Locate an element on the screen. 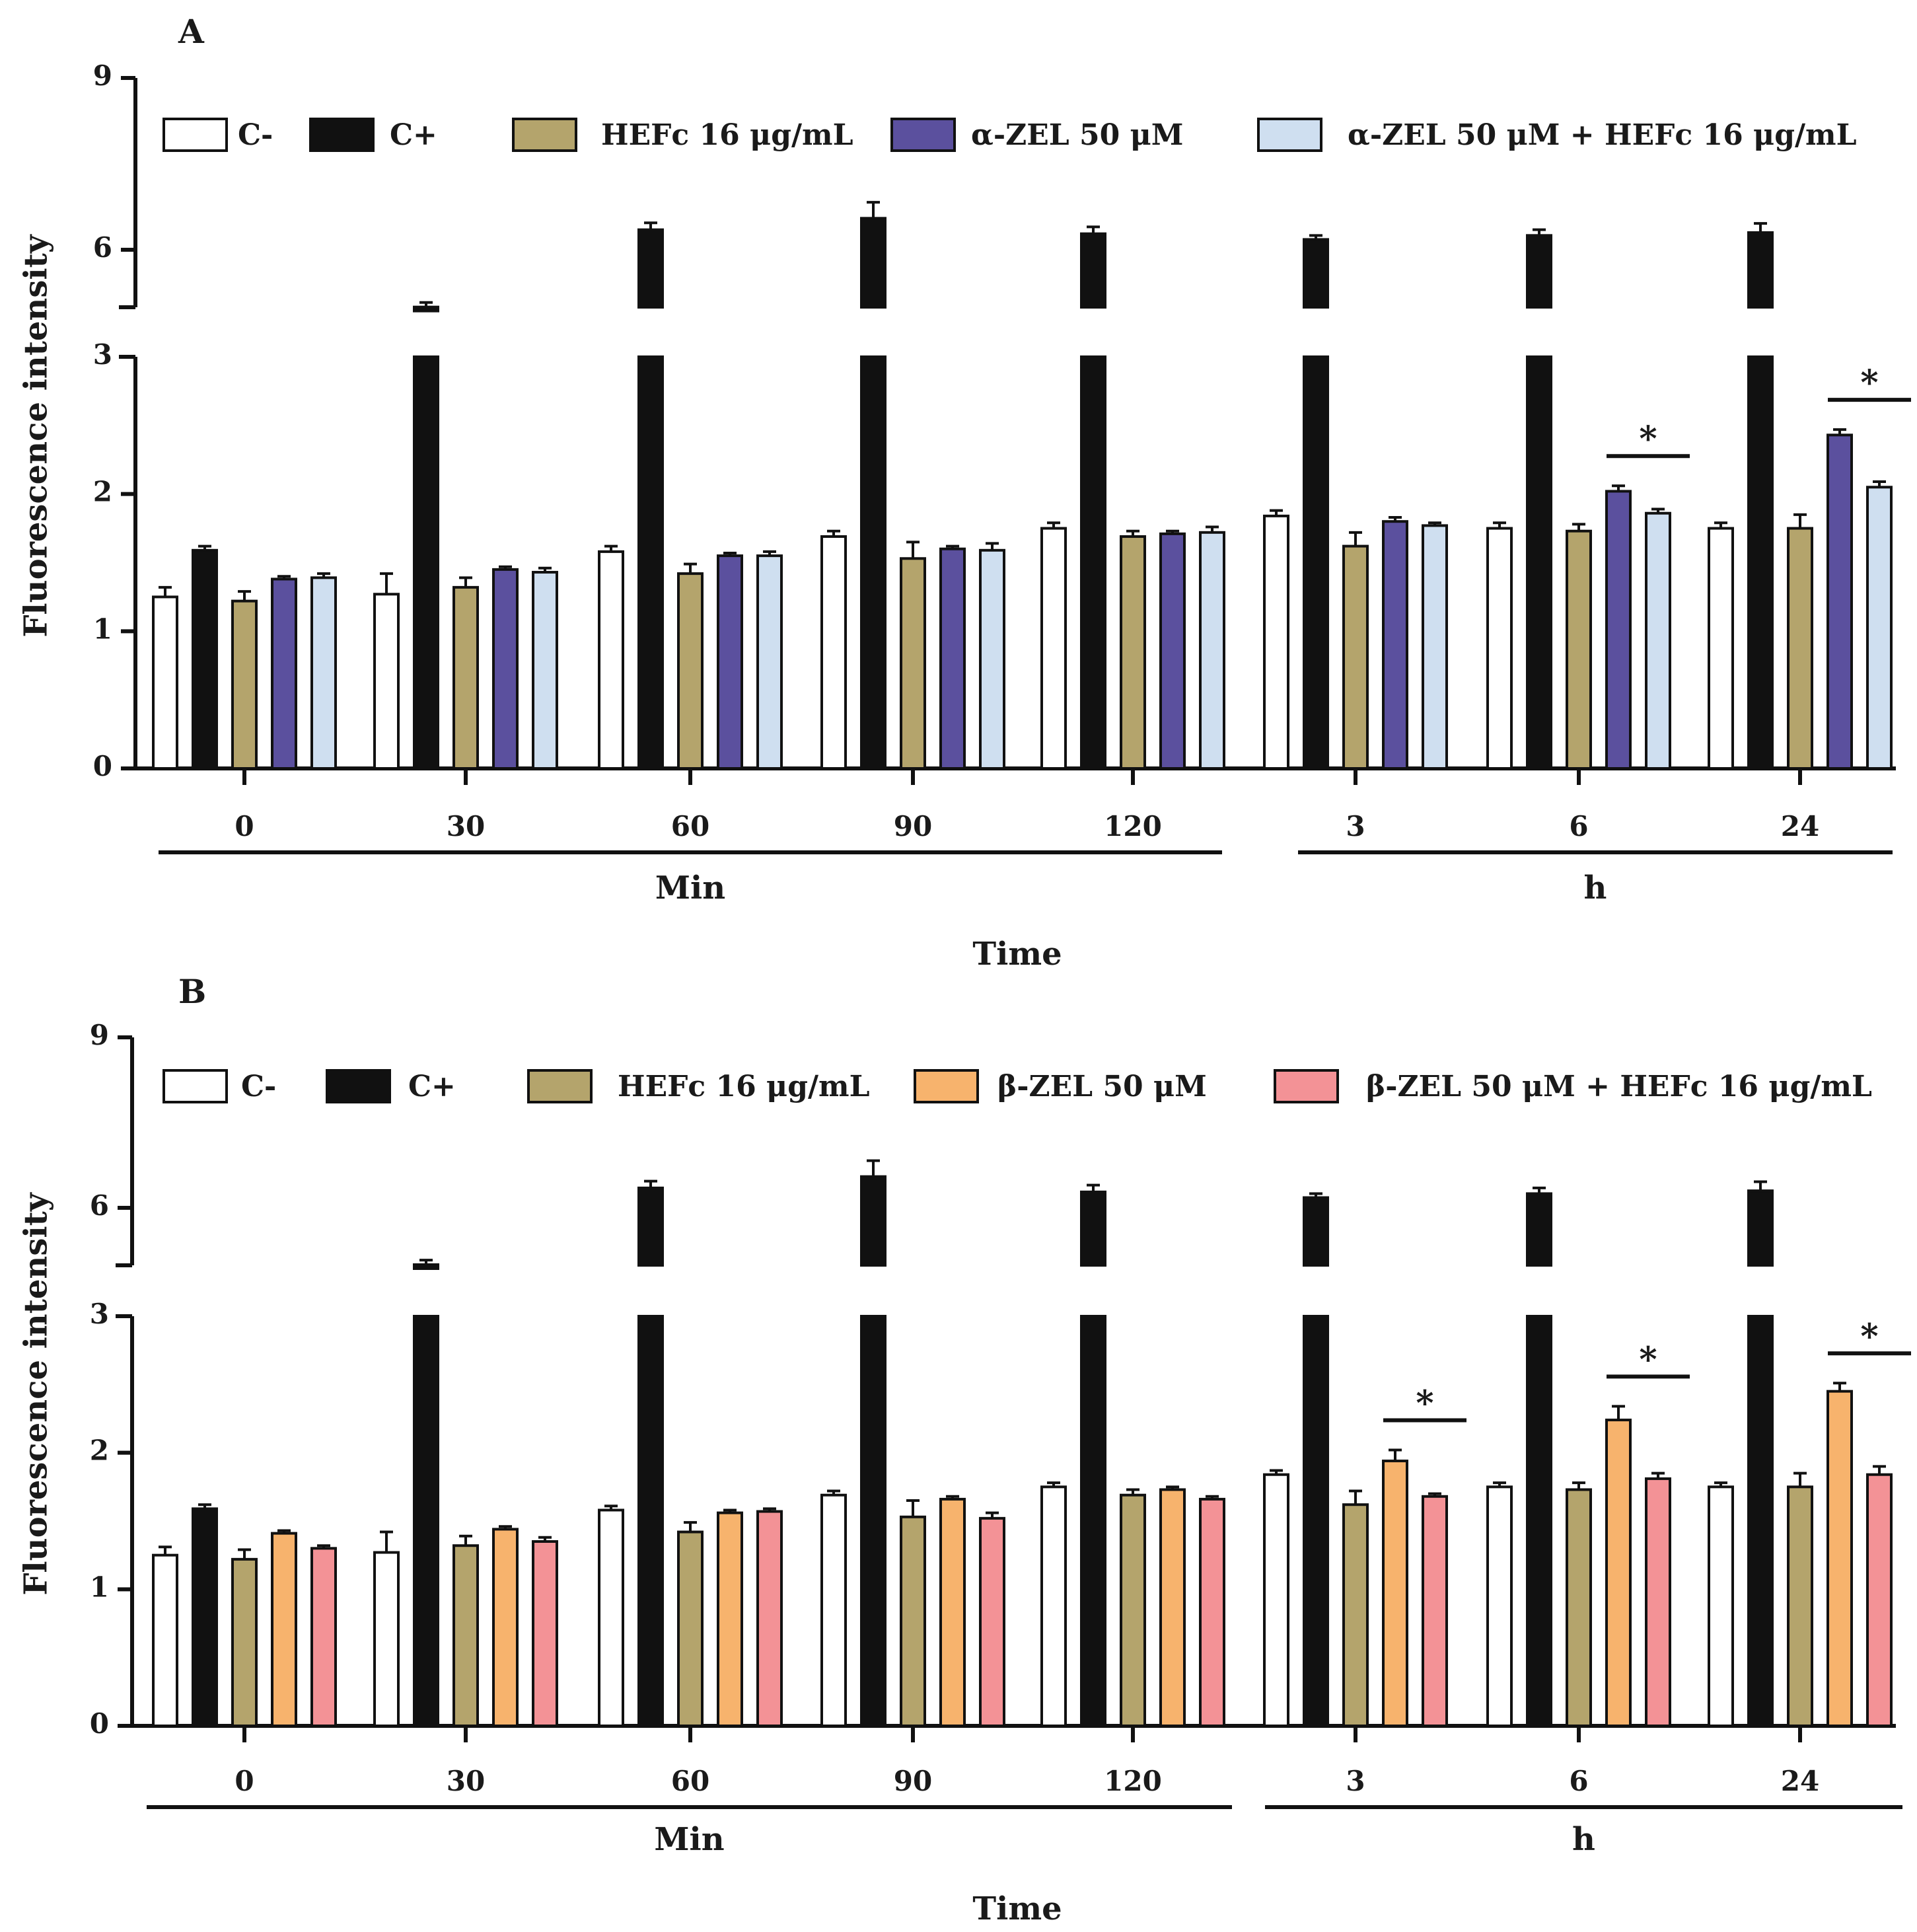 Image resolution: width=1917 pixels, height=1932 pixels. legend-label: α-ZEL 50 μM + HEFc 16 μg/mL is located at coordinates (1603, 135).